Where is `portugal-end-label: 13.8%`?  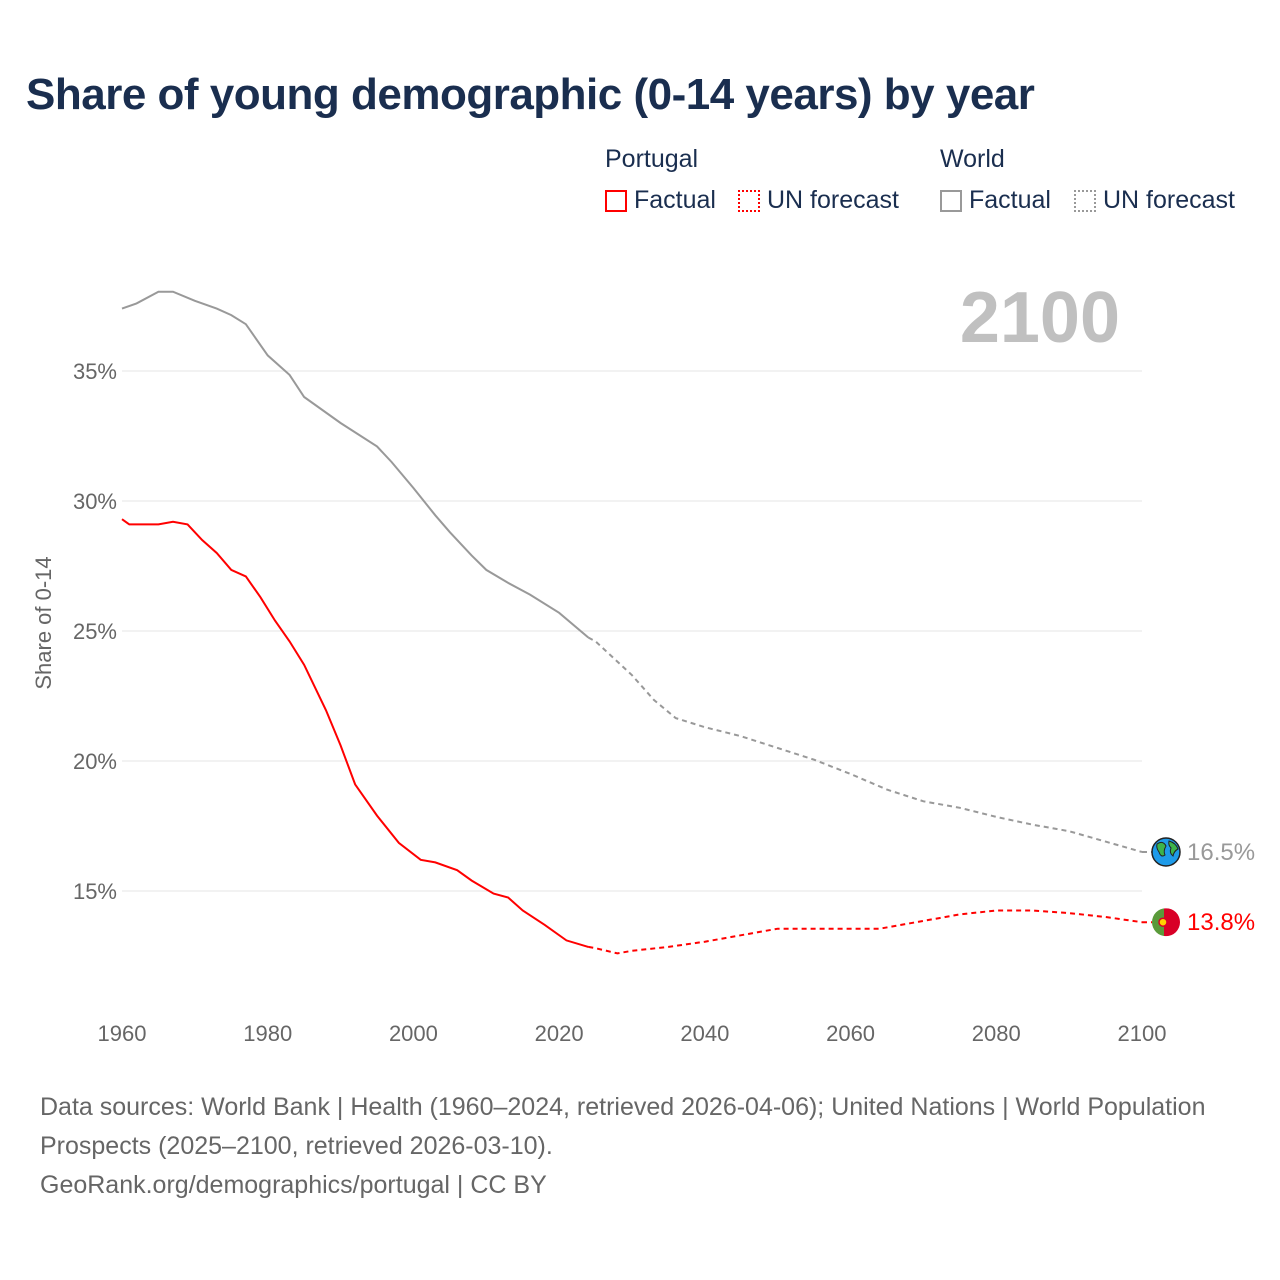 portugal-end-label: 13.8% is located at coordinates (1221, 922).